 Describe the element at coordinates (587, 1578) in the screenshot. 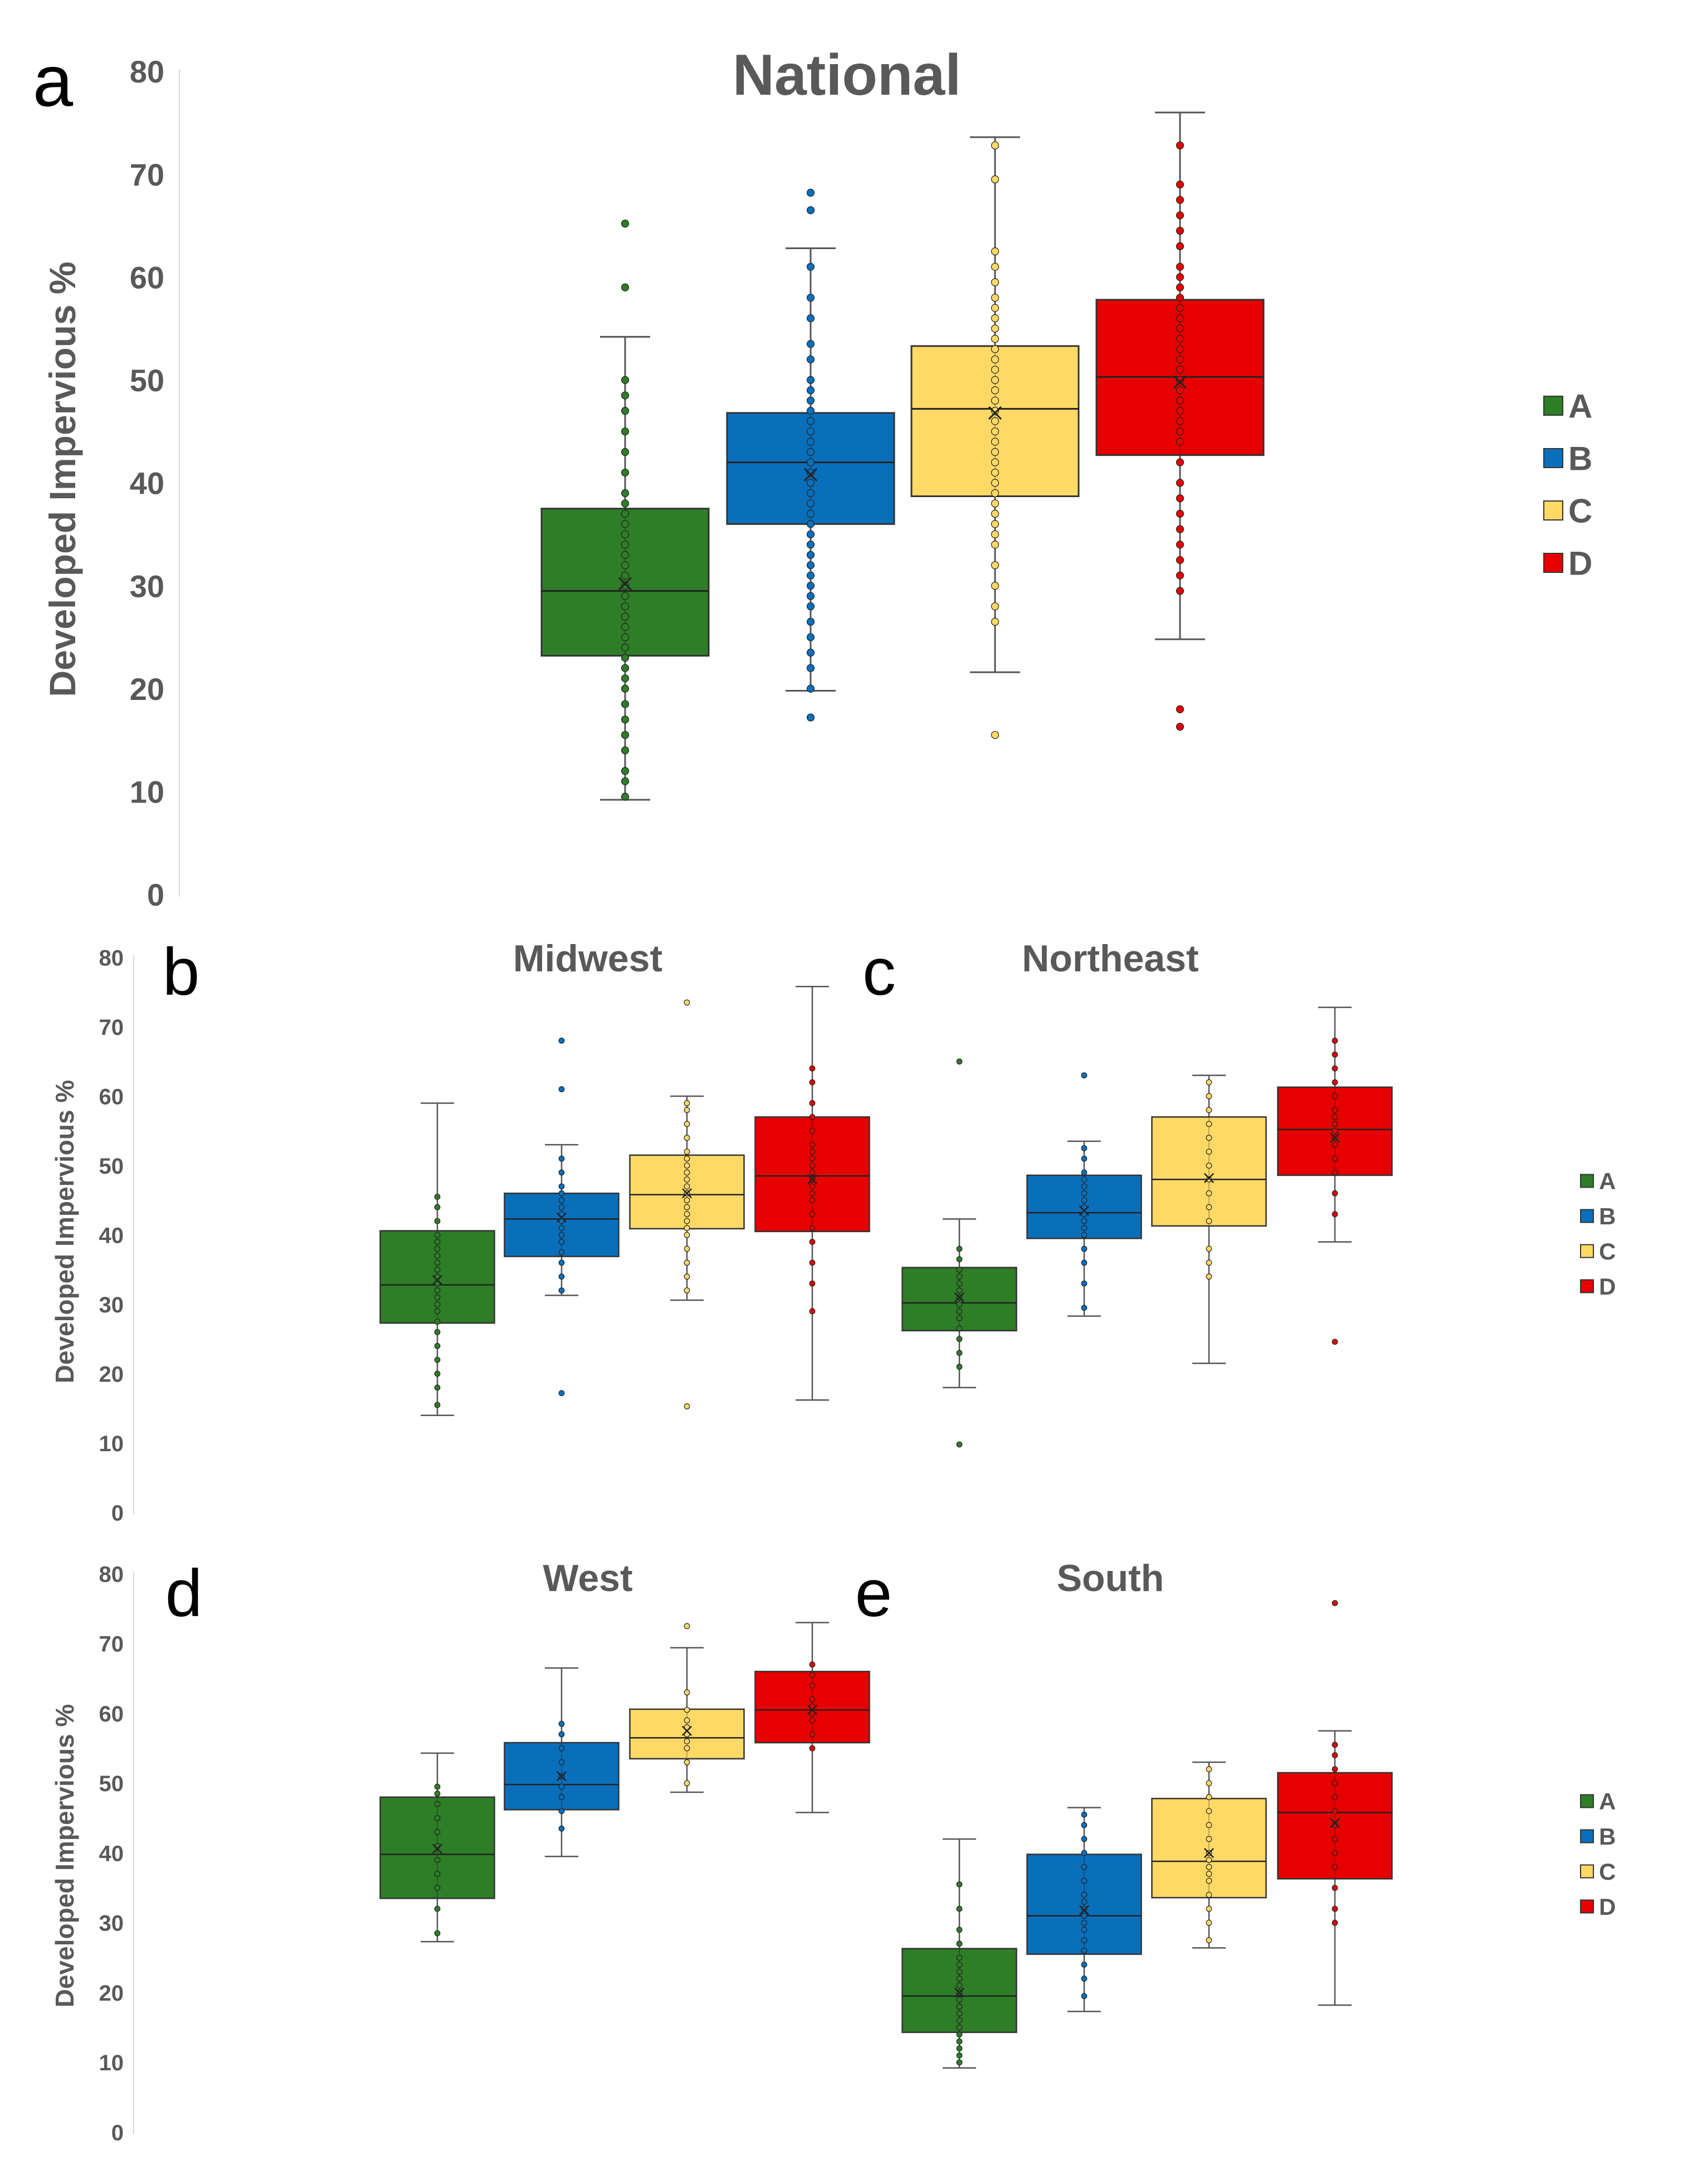

I see `panel-title: West` at that location.